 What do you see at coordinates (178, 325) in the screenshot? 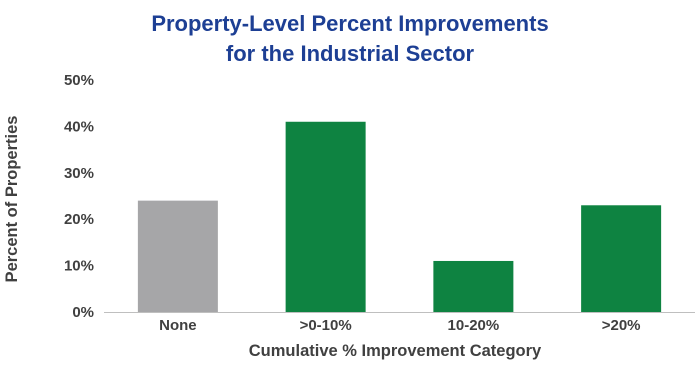
I see `x-tick-label: None` at bounding box center [178, 325].